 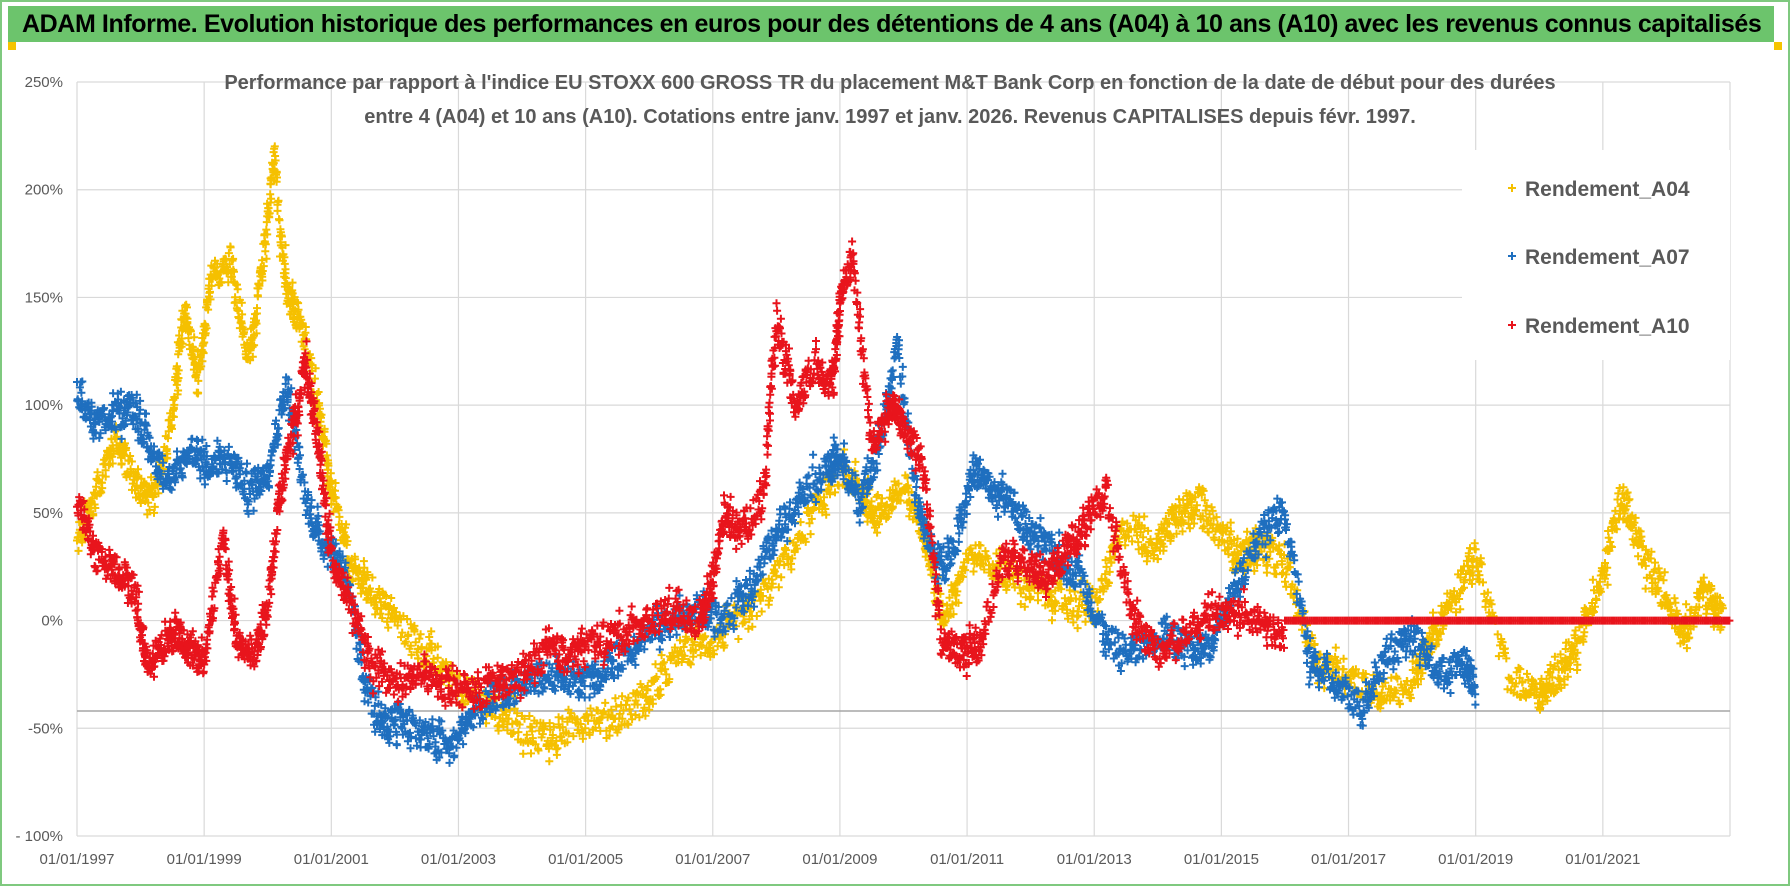 I want to click on x-tick-label: 01/01/2021, so click(x=1602, y=859).